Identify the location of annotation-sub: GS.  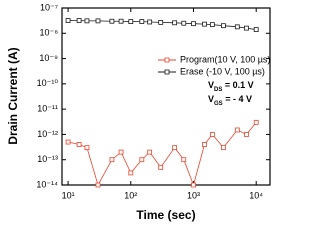
(218, 104).